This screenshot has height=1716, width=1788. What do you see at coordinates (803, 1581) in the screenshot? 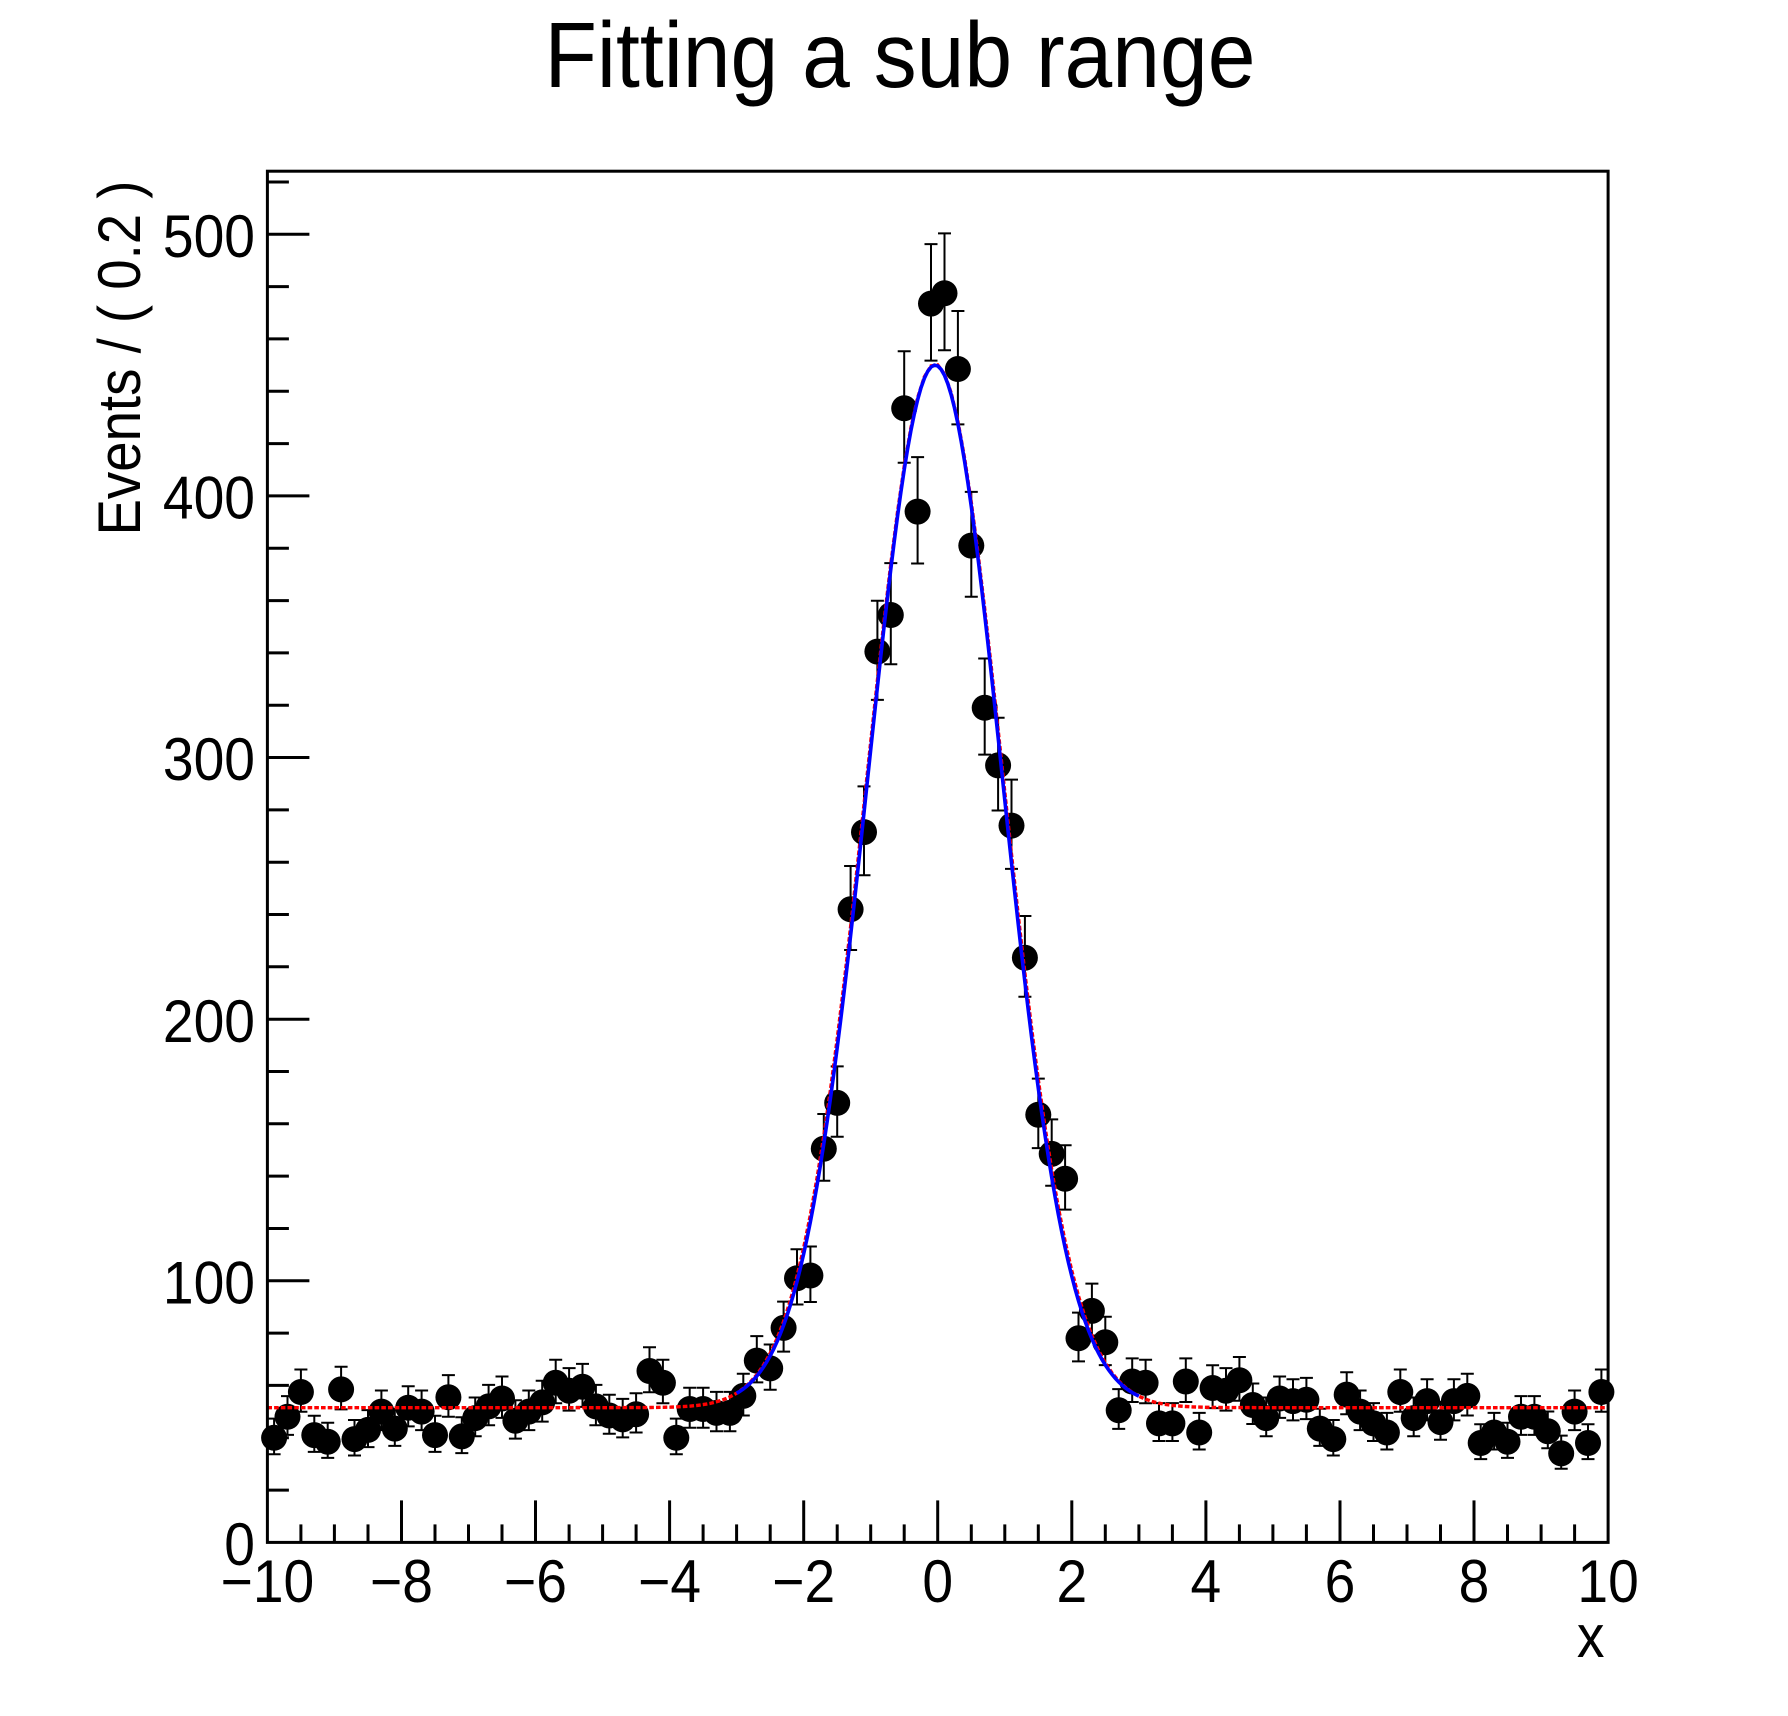
I see `svg-text: −2` at bounding box center [803, 1581].